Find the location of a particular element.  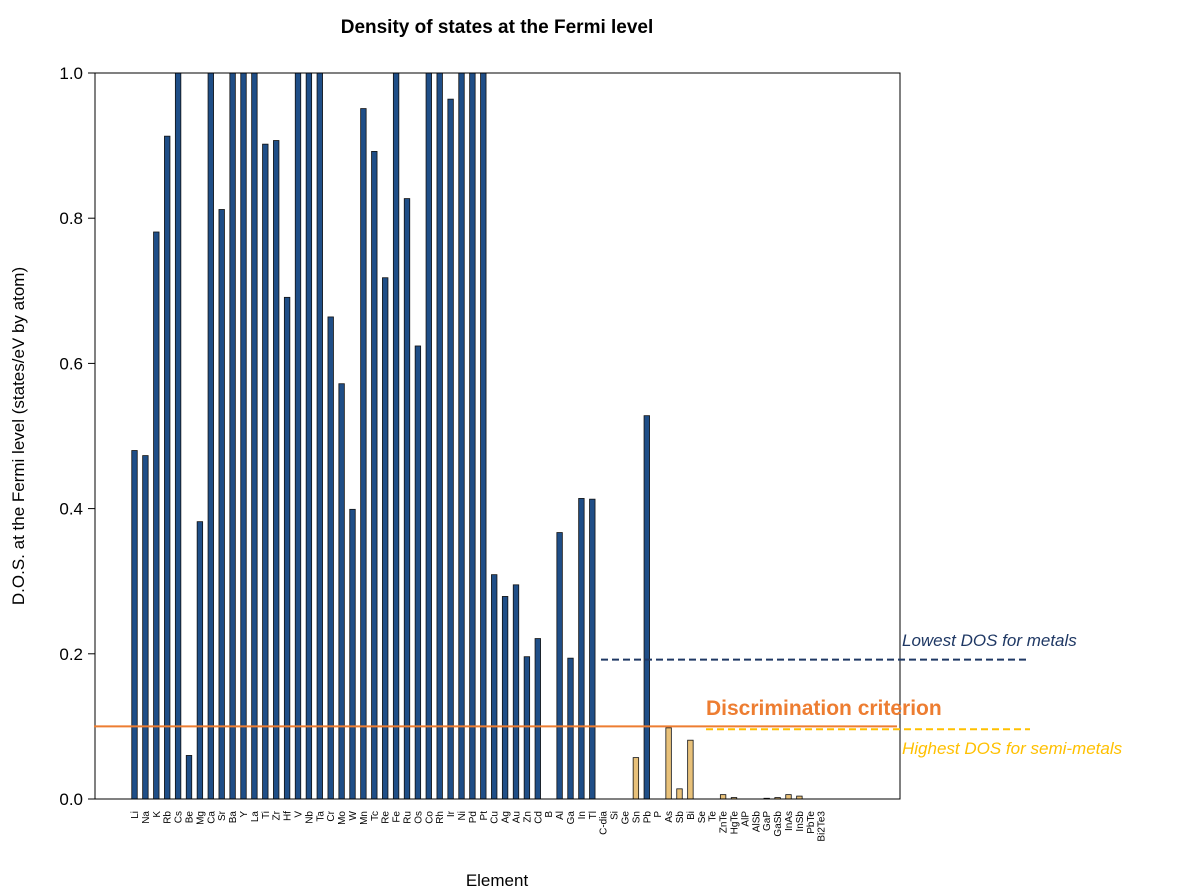

x-tick-label: InSb is located at coordinates (800, 821).